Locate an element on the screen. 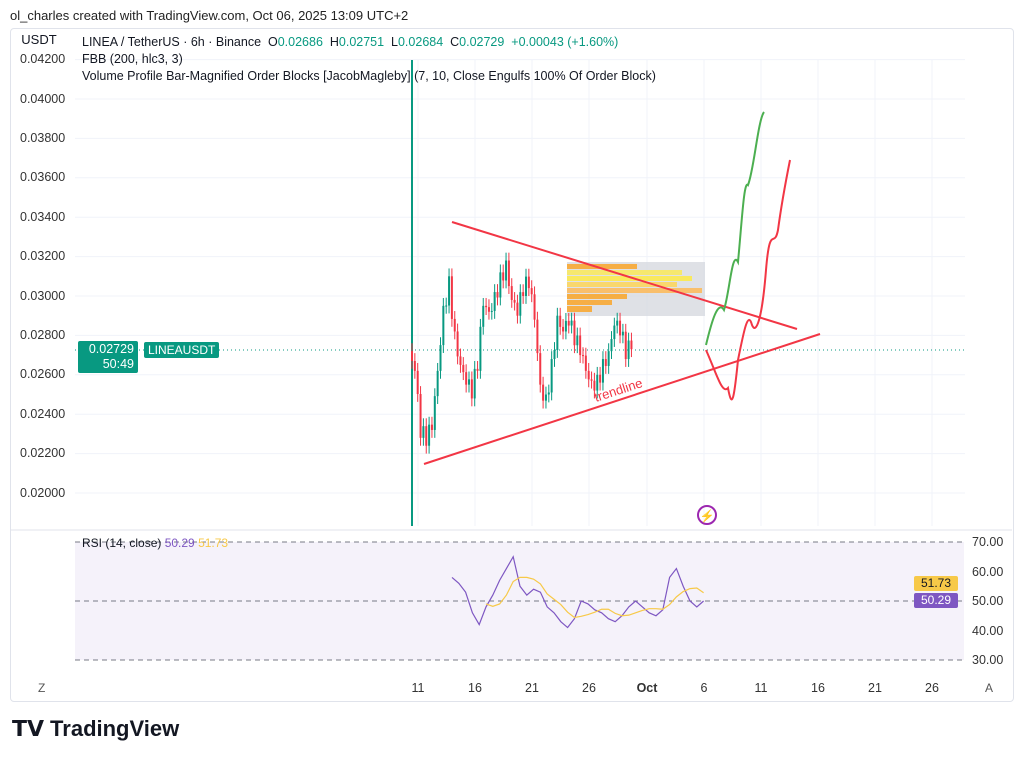  rsi-legend-ma: 51.73 is located at coordinates (213, 543).